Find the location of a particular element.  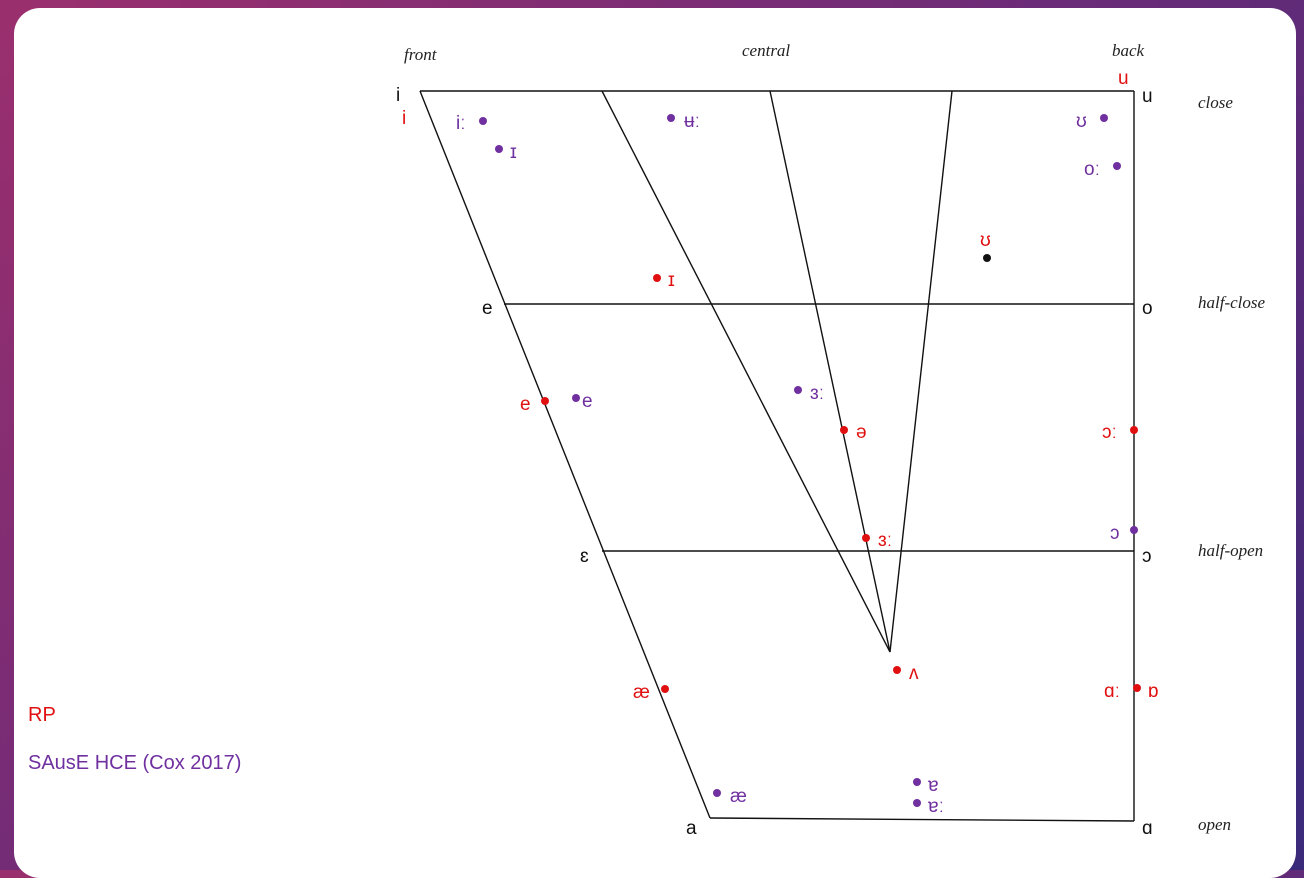

rp-long-ah-label: ɑː is located at coordinates (1112, 691).